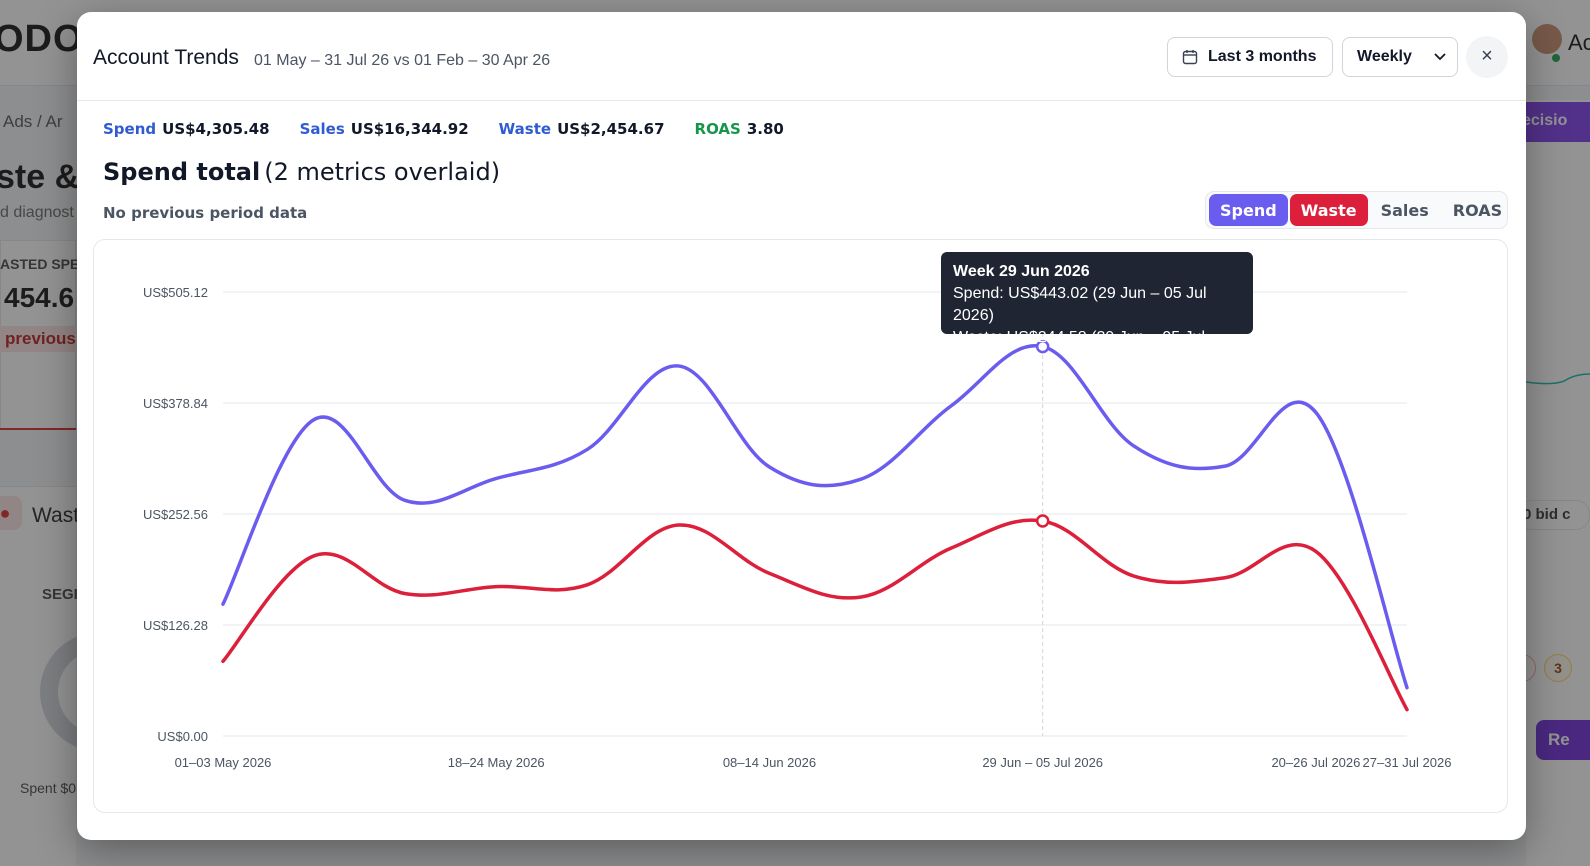  Describe the element at coordinates (166, 57) in the screenshot. I see `modal-title: Account Trends` at that location.